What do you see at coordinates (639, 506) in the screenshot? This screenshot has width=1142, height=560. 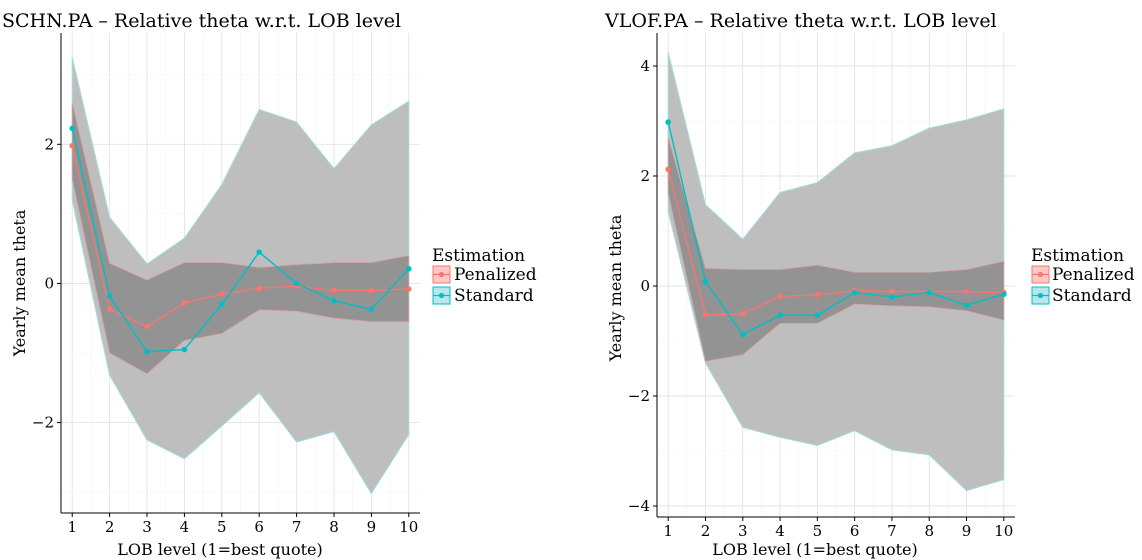 I see `y-tick-label: −4` at bounding box center [639, 506].